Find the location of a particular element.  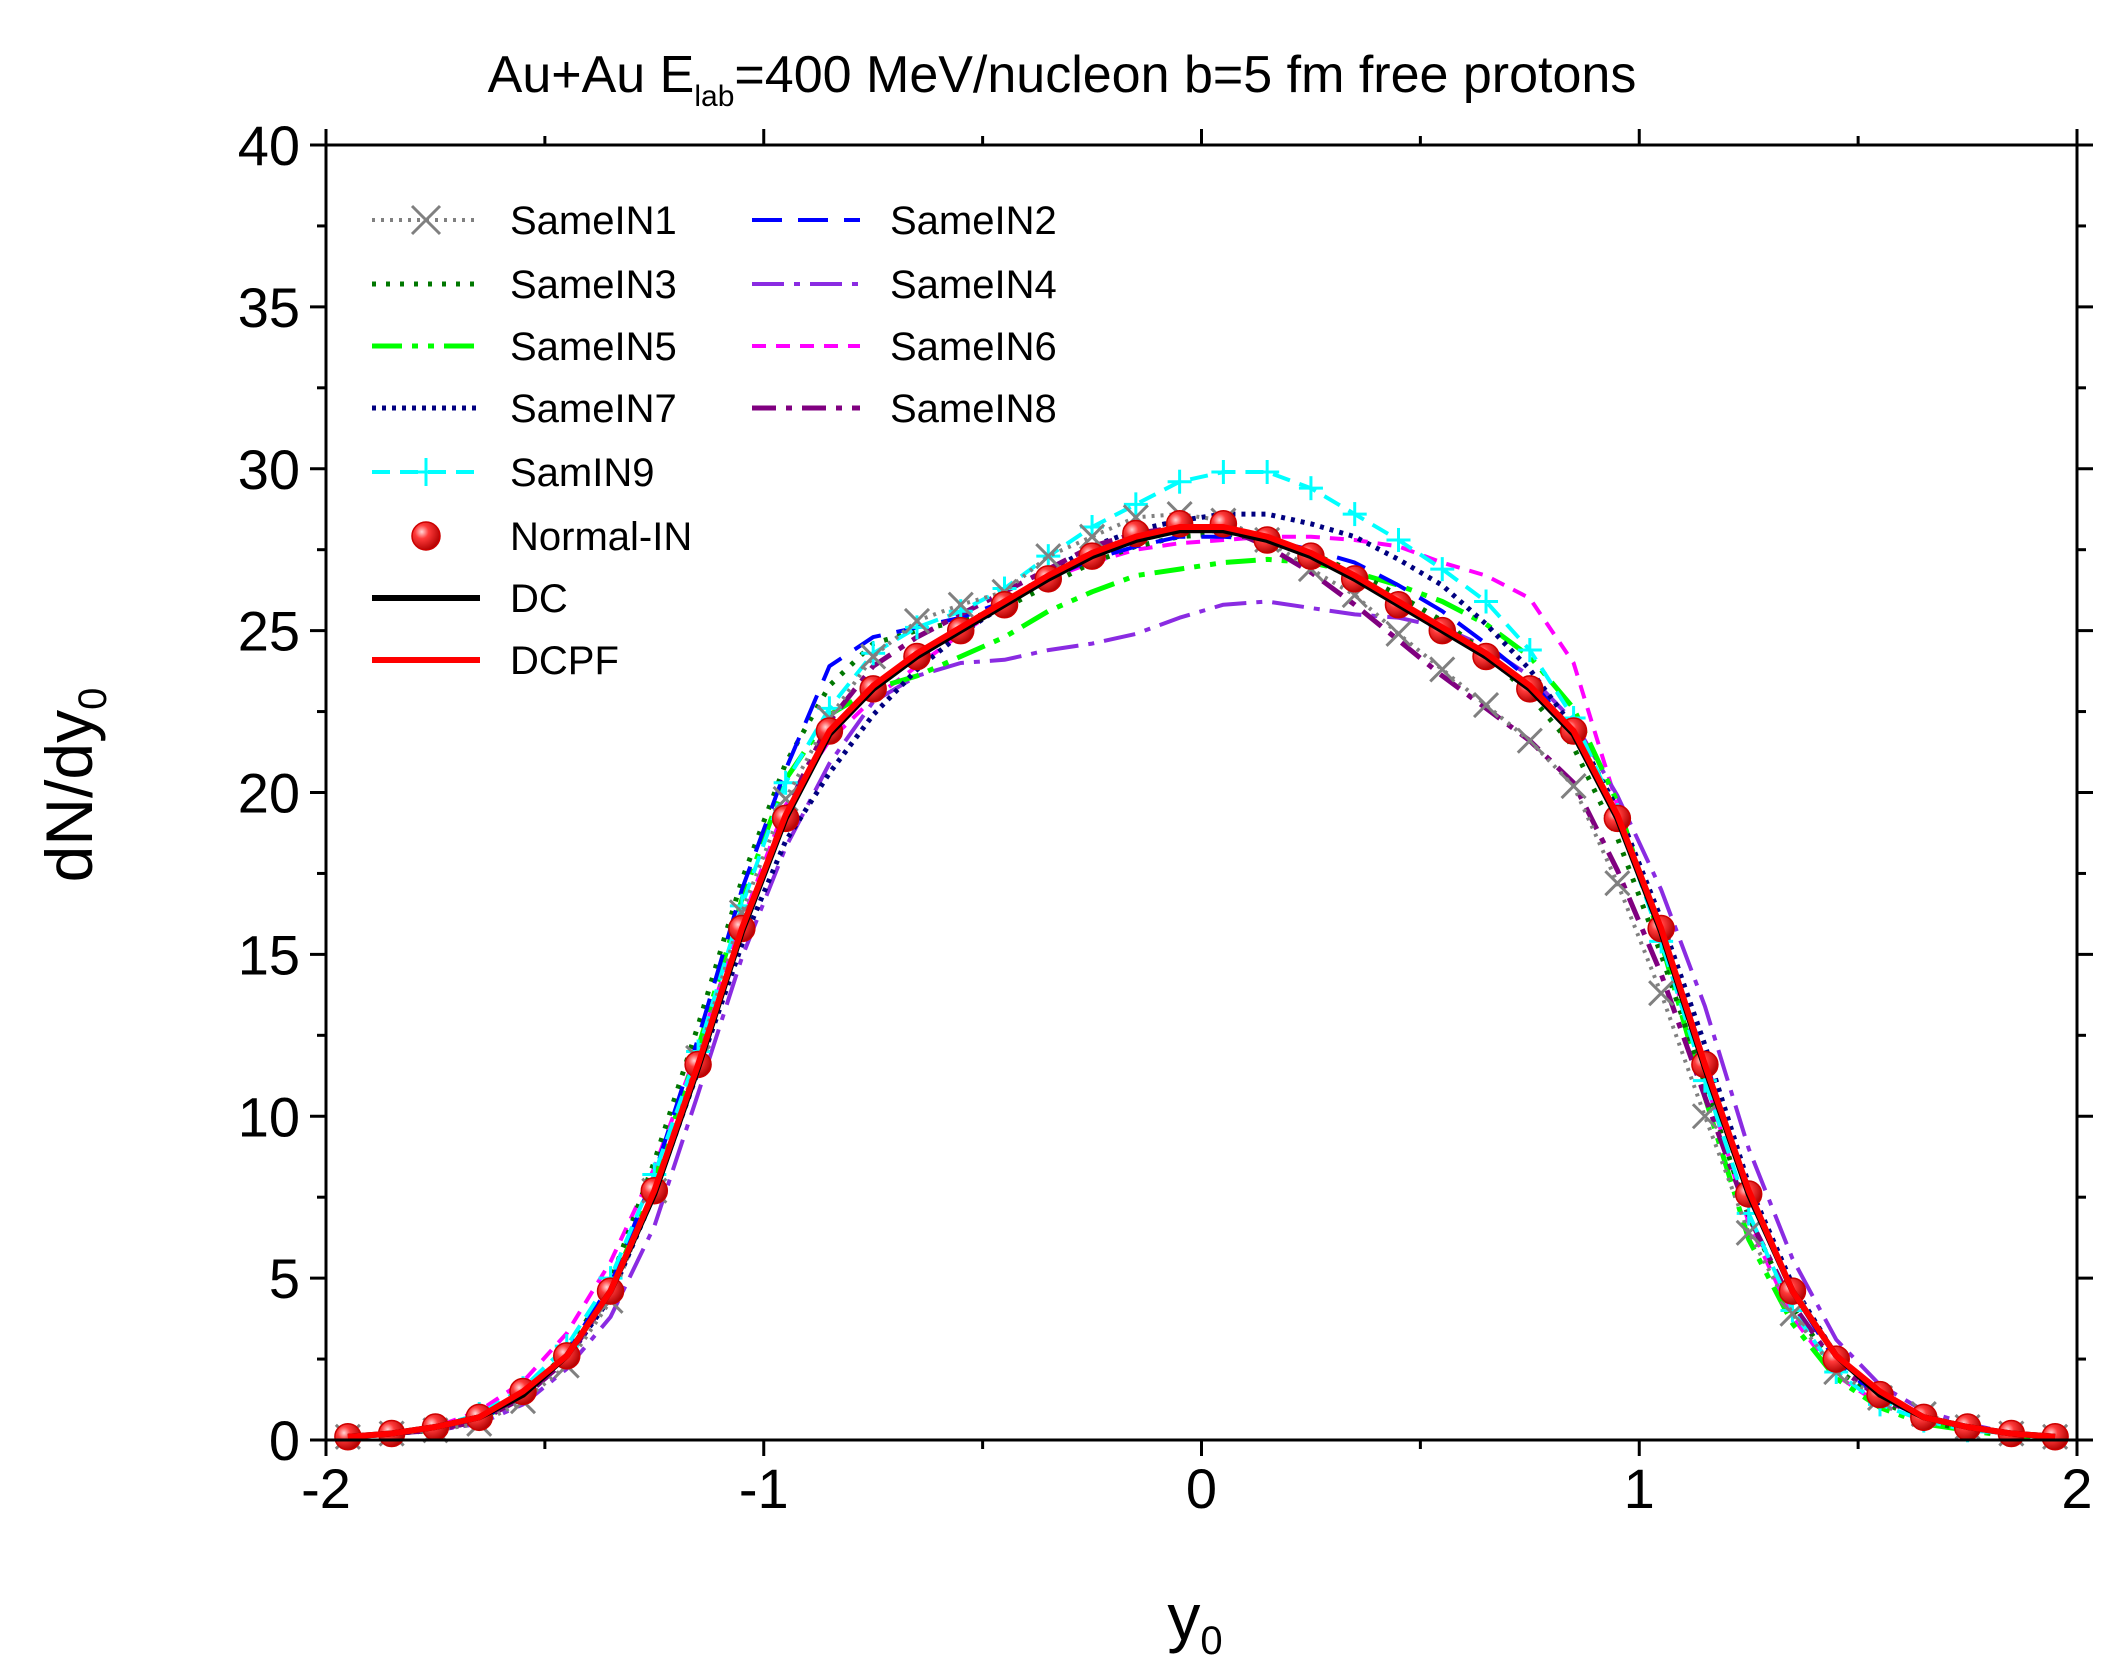

legend-label-samin9: SamIN9 is located at coordinates (582, 473).